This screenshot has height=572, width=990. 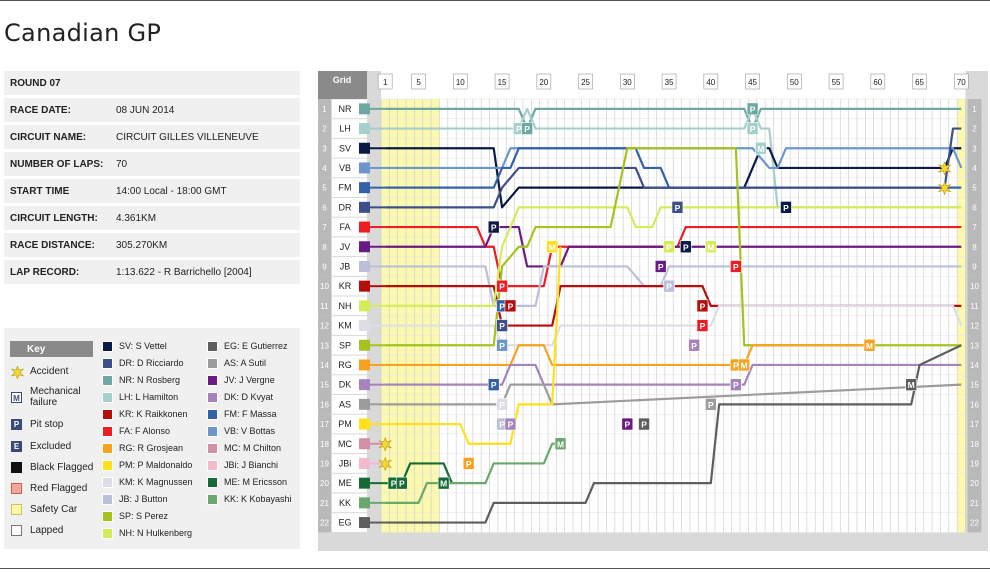 I want to click on mechanical-failure-marker-glyph: M, so click(x=744, y=365).